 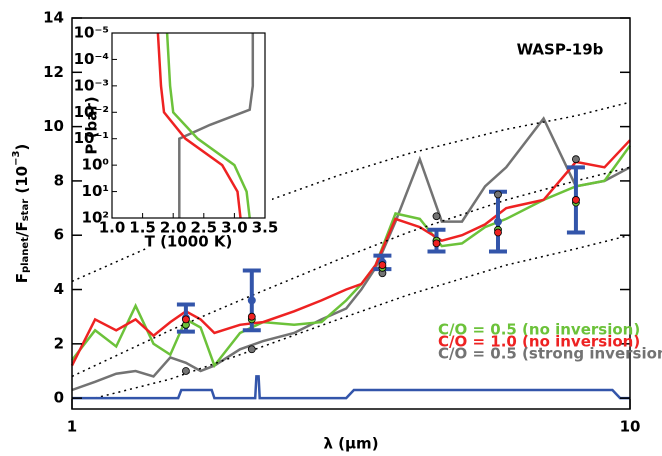 What do you see at coordinates (95, 218) in the screenshot?
I see `inset-y-tick-label: 10²` at bounding box center [95, 218].